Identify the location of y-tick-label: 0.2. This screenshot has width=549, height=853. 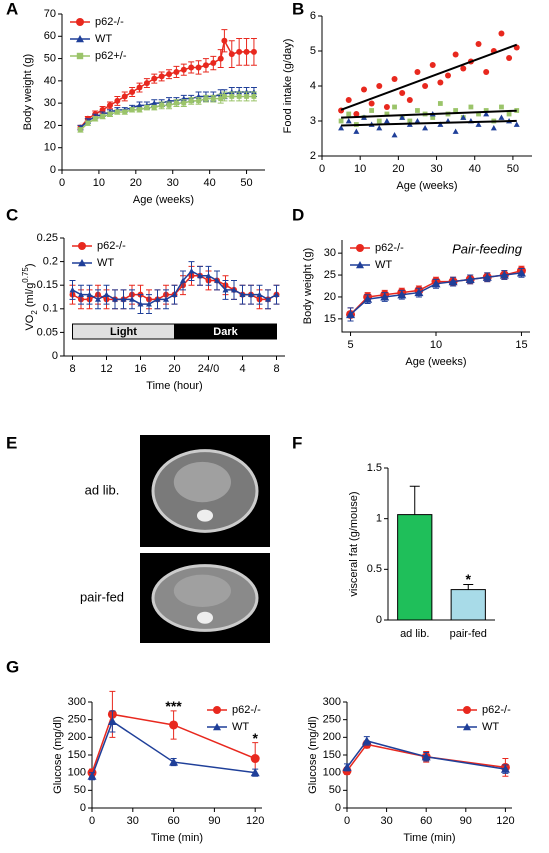
(50, 262).